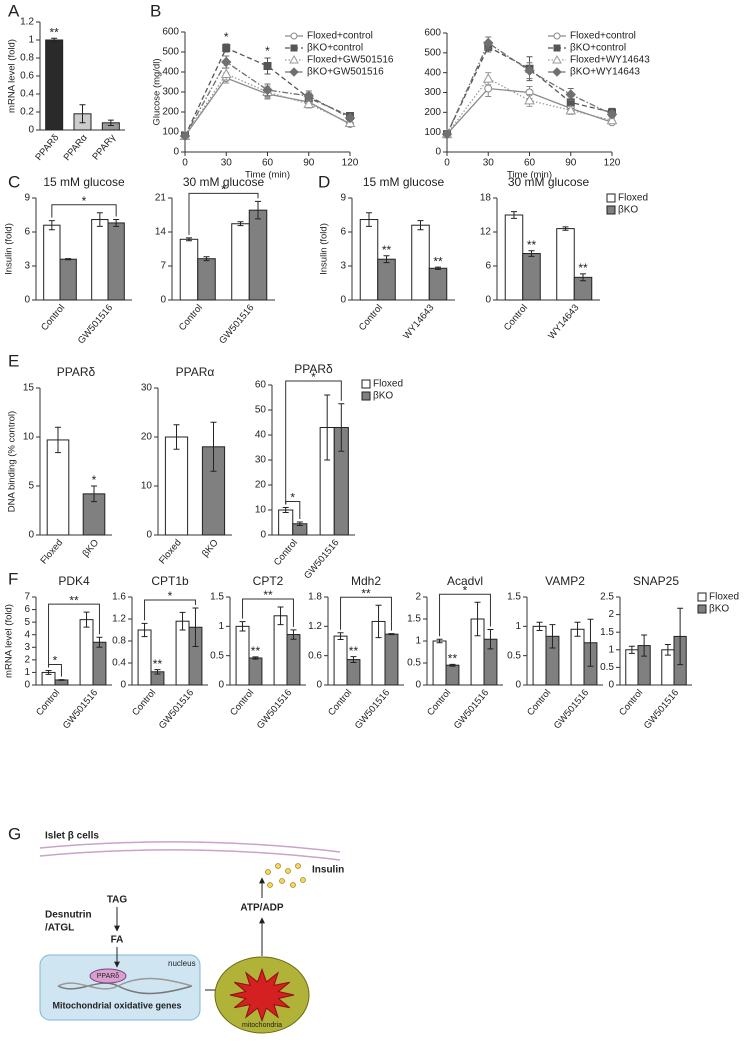 The width and height of the screenshot is (745, 1050). What do you see at coordinates (343, 232) in the screenshot?
I see `y-tick-label: 6` at bounding box center [343, 232].